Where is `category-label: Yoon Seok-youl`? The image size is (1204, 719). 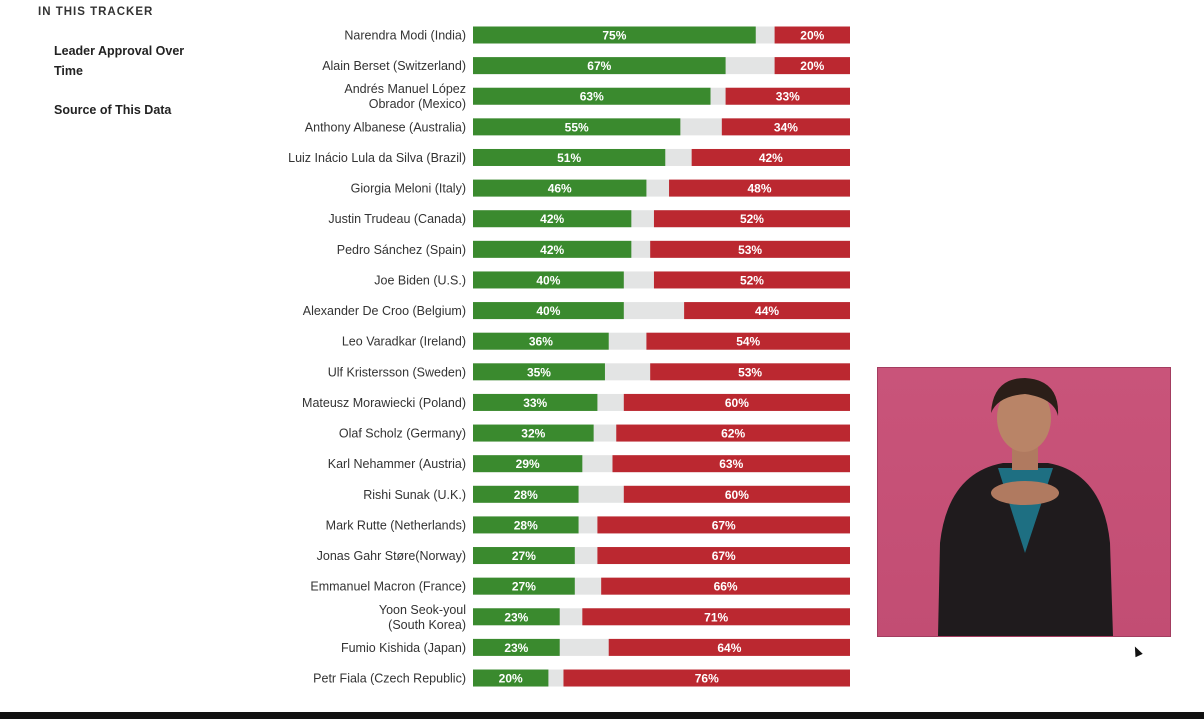 category-label: Yoon Seok-youl is located at coordinates (422, 610).